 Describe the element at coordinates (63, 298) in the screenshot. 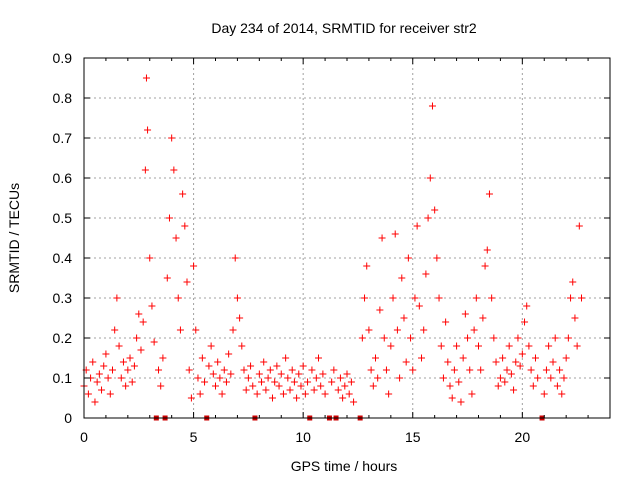

I see `y-tick-label: 0.3` at that location.